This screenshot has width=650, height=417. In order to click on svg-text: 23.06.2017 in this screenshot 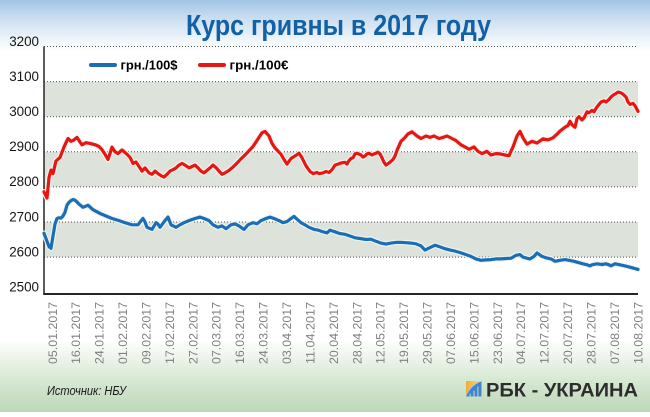, I will do `click(498, 333)`.